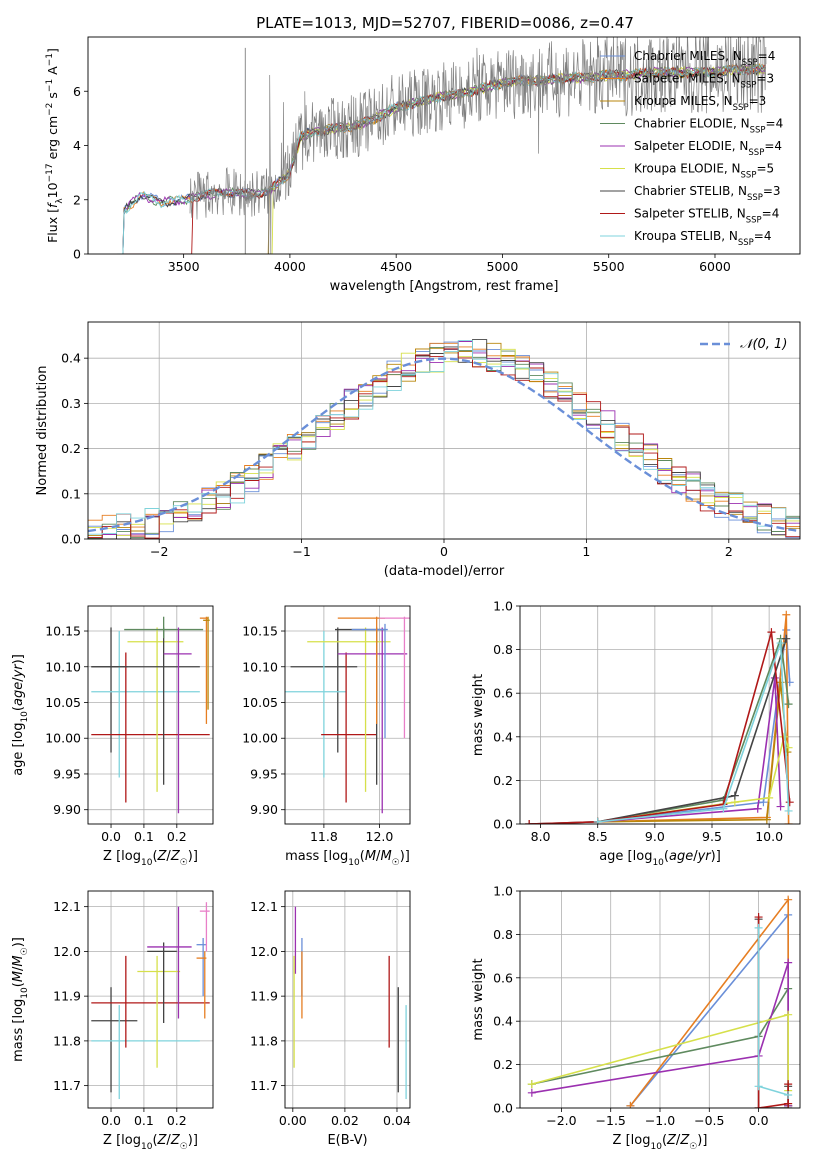 The height and width of the screenshot is (1170, 819). What do you see at coordinates (330, 1009) in the screenshot?
I see `mass-vs-EBV-axes: 0.00 0.02 0.04 11.7 11.8 11.9 12.0 12.1` at bounding box center [330, 1009].